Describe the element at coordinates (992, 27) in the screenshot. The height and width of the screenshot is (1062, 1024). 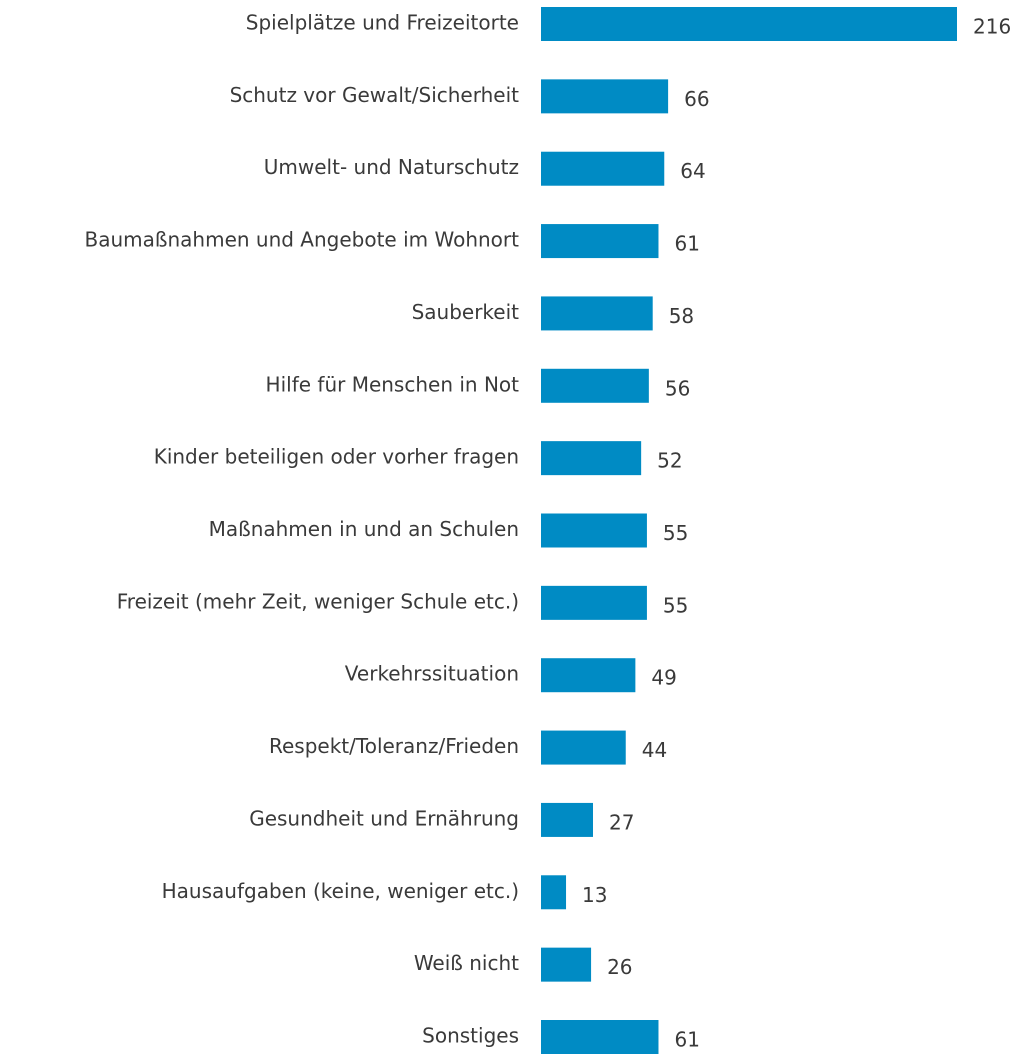
I see `value-label: 216` at that location.